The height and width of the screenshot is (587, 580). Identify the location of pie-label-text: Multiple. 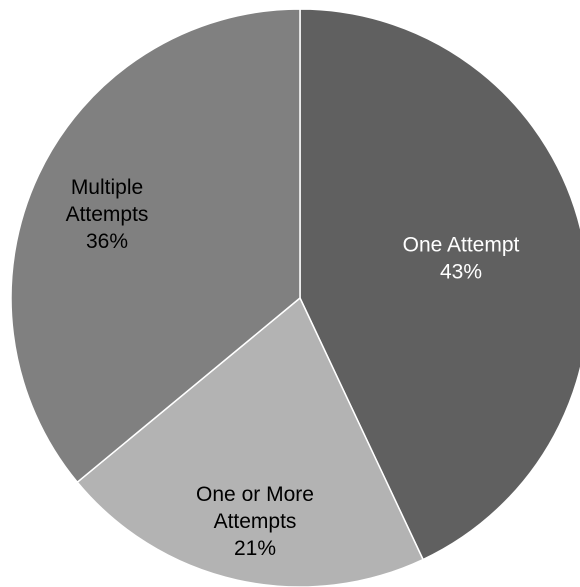
(107, 187).